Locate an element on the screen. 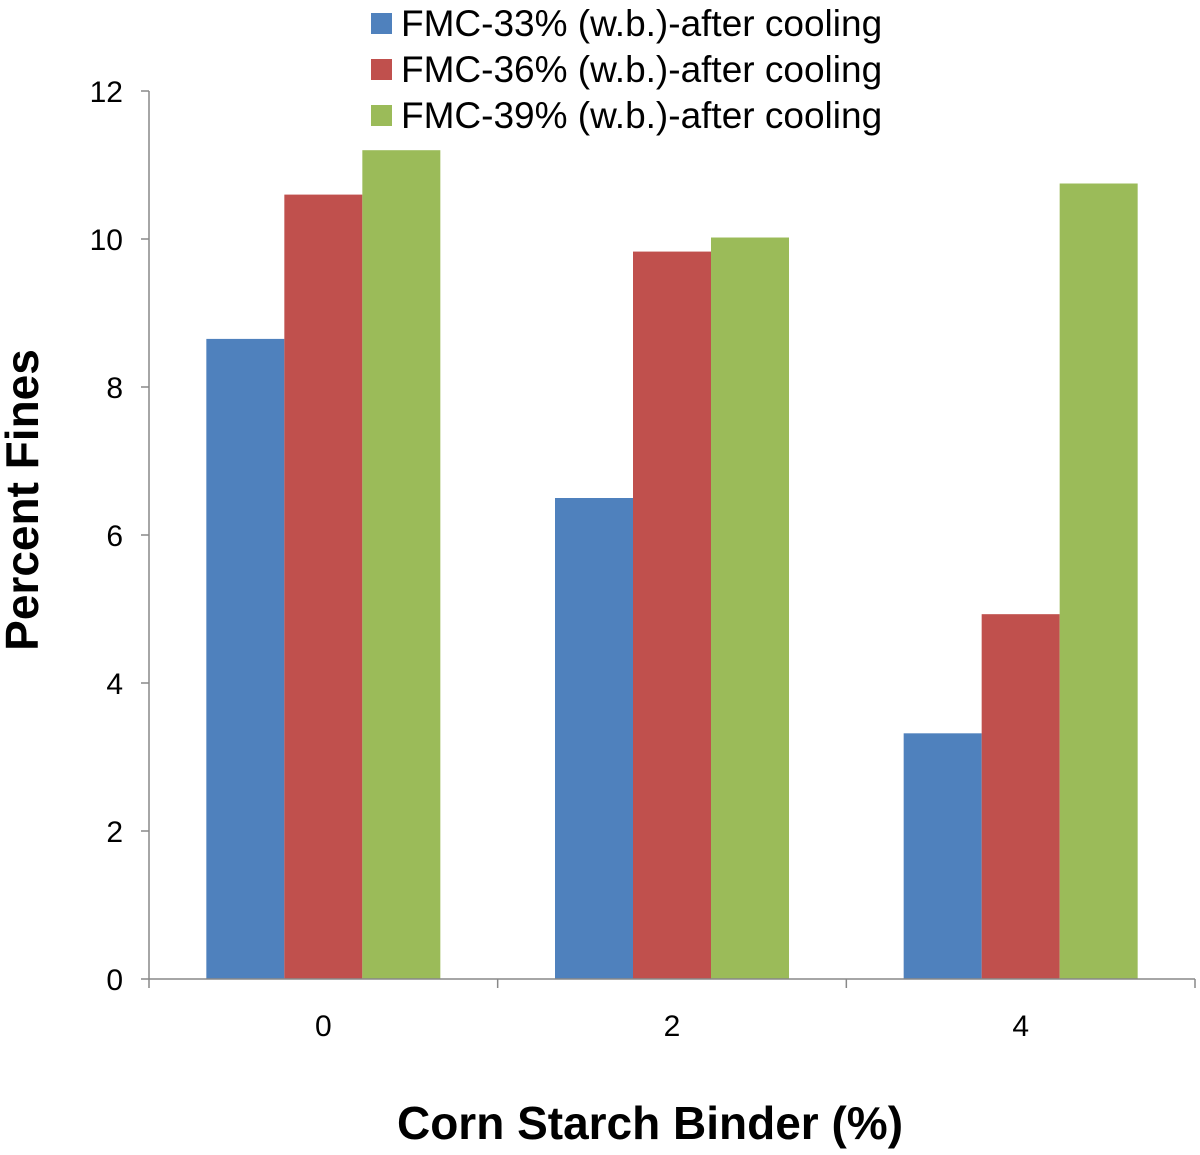  x-tick-label: 2 is located at coordinates (672, 1026).